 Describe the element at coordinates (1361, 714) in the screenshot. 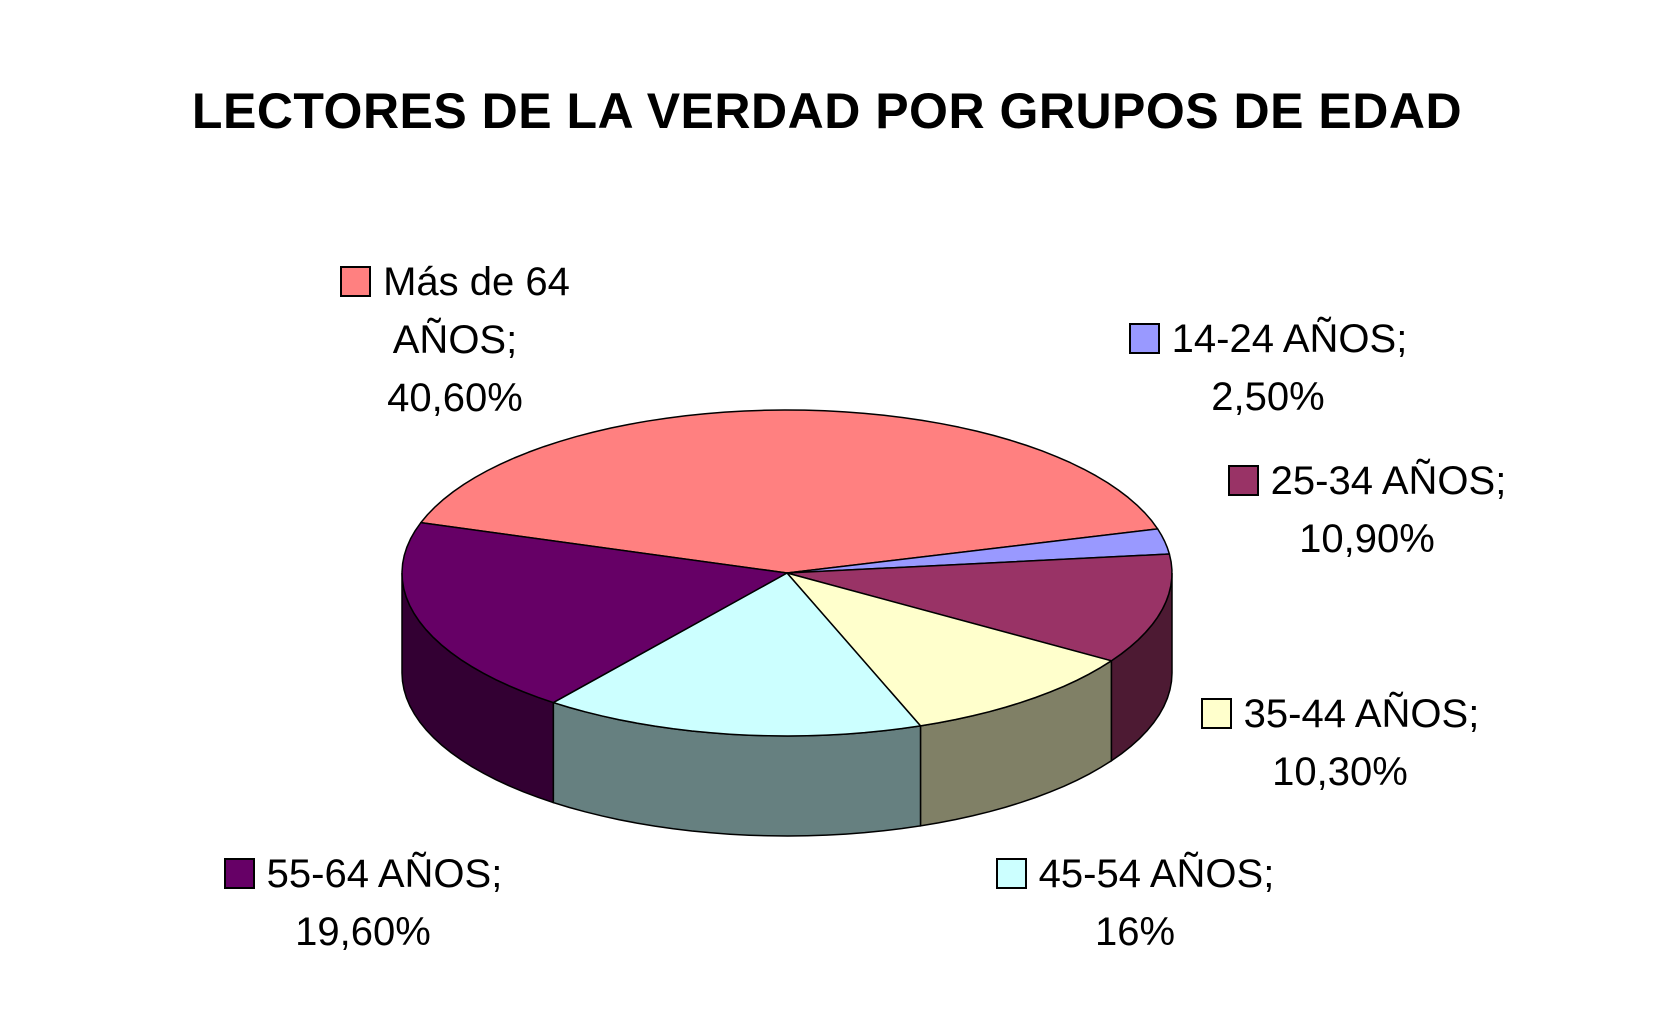

I see `data-label-text: 35-44 AÑOS;` at that location.